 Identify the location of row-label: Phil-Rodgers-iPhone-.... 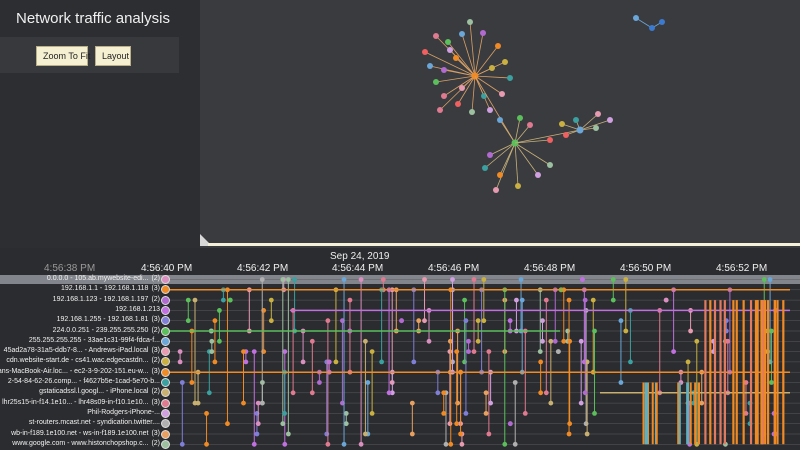
(123, 413).